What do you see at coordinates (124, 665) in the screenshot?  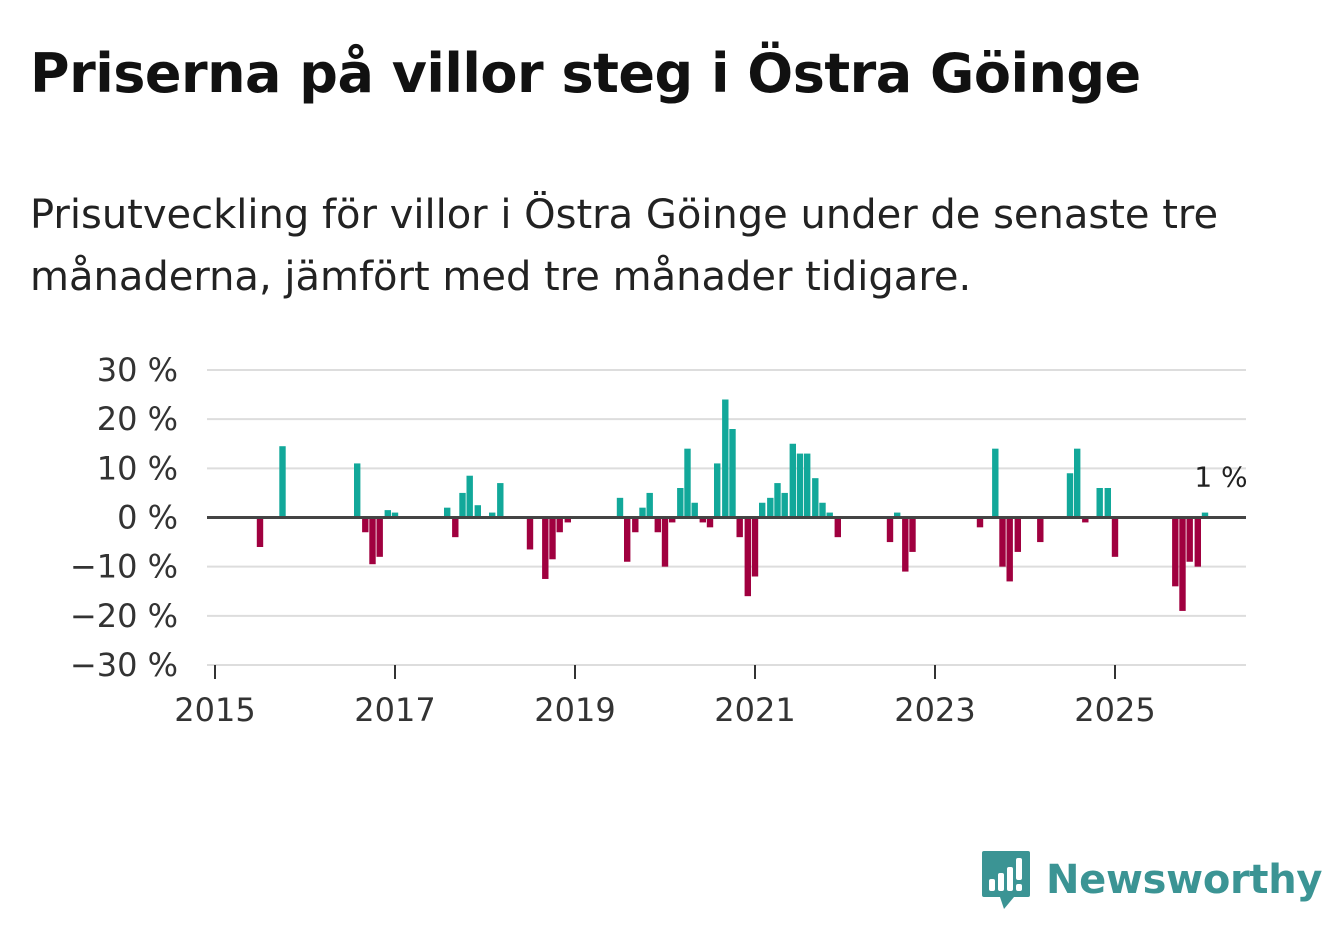 I see `y-tick-label: −30 %` at bounding box center [124, 665].